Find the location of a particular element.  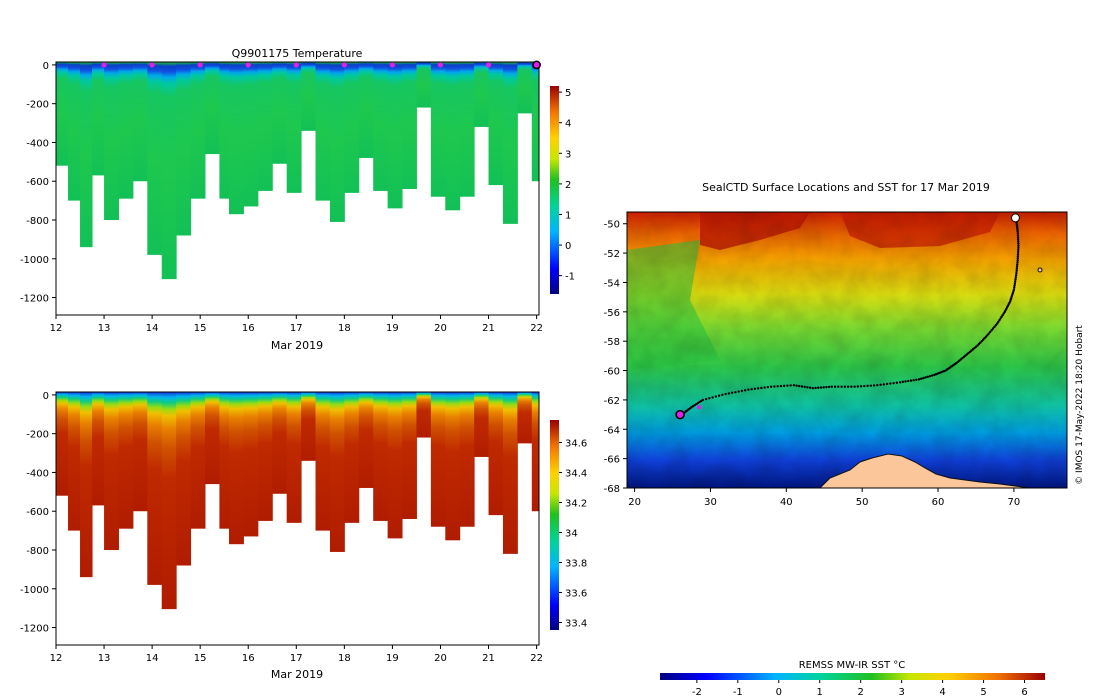

y-tick-label: -1000 is located at coordinates (34, 260).